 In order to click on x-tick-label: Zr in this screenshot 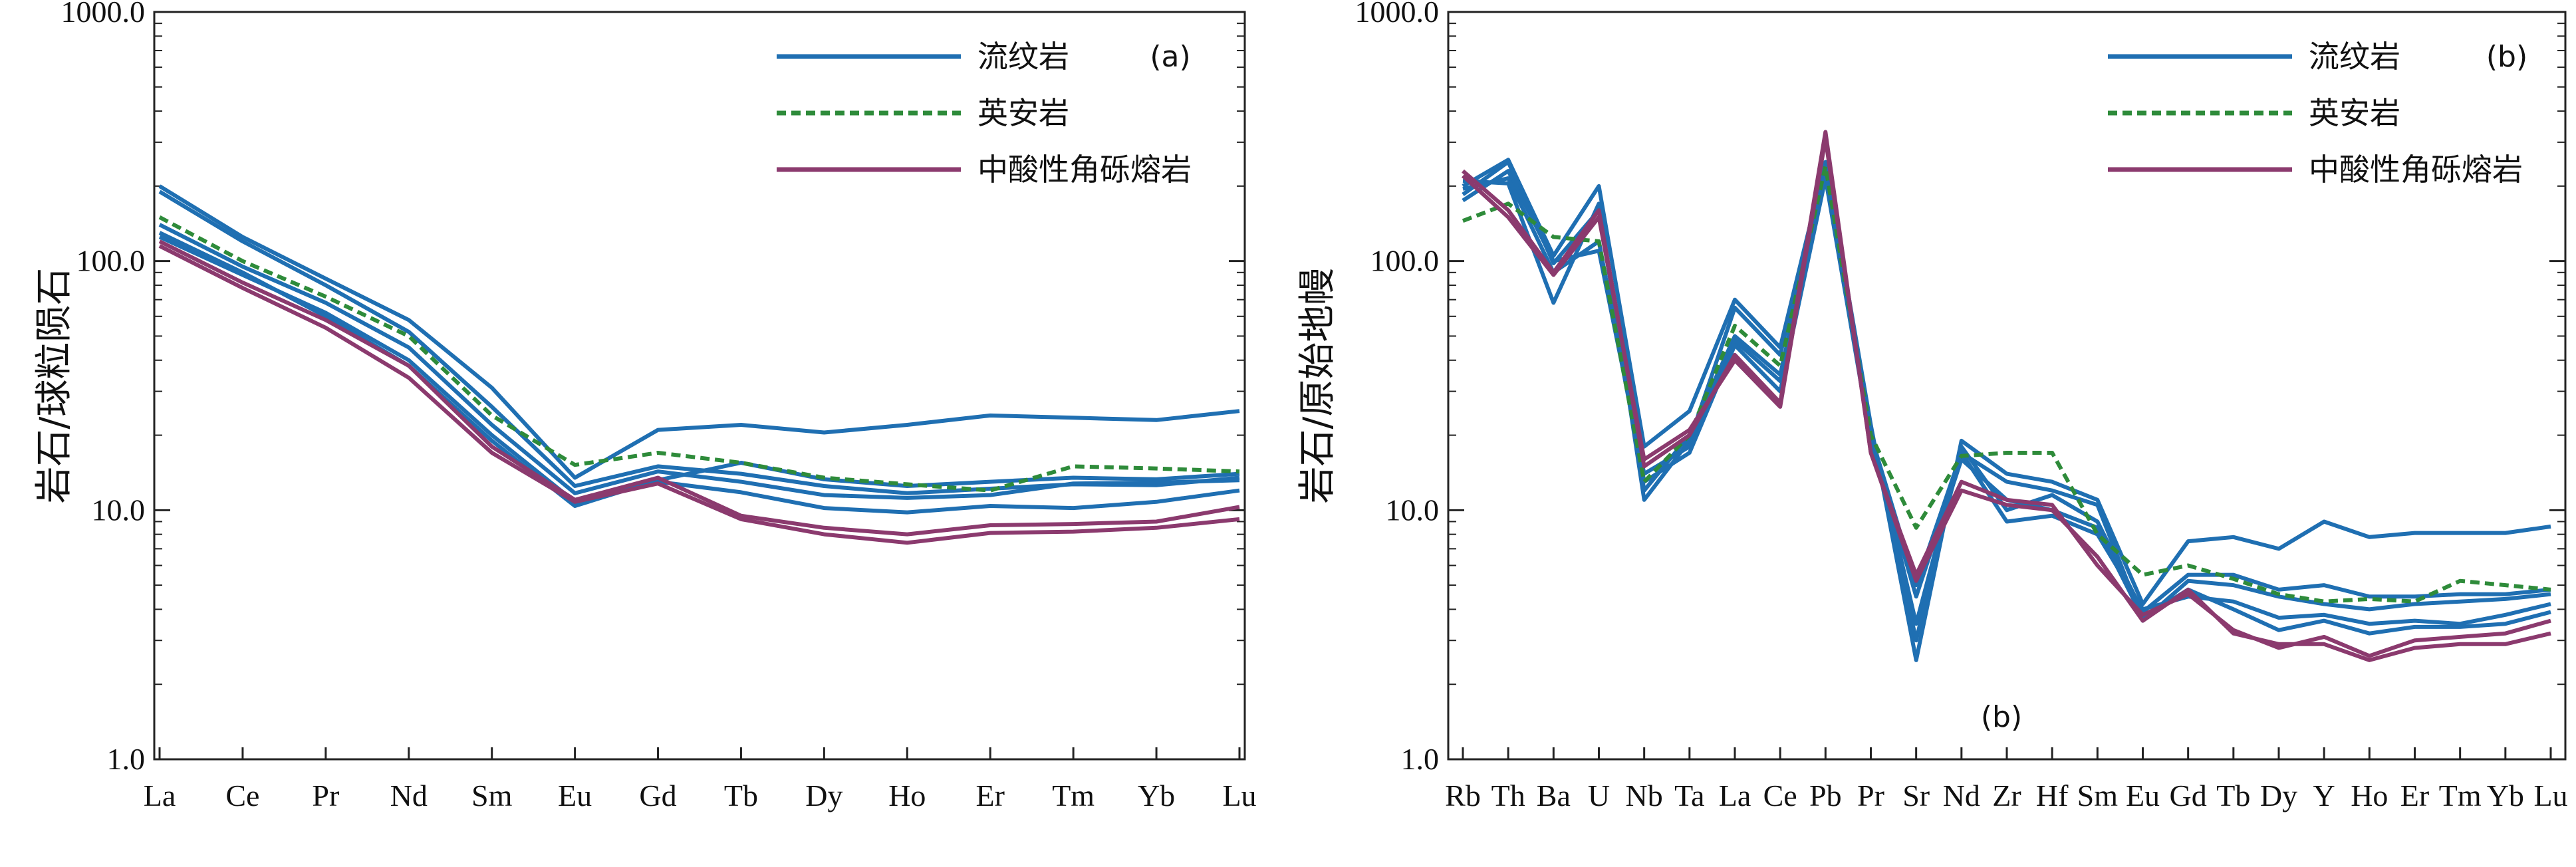, I will do `click(2006, 795)`.